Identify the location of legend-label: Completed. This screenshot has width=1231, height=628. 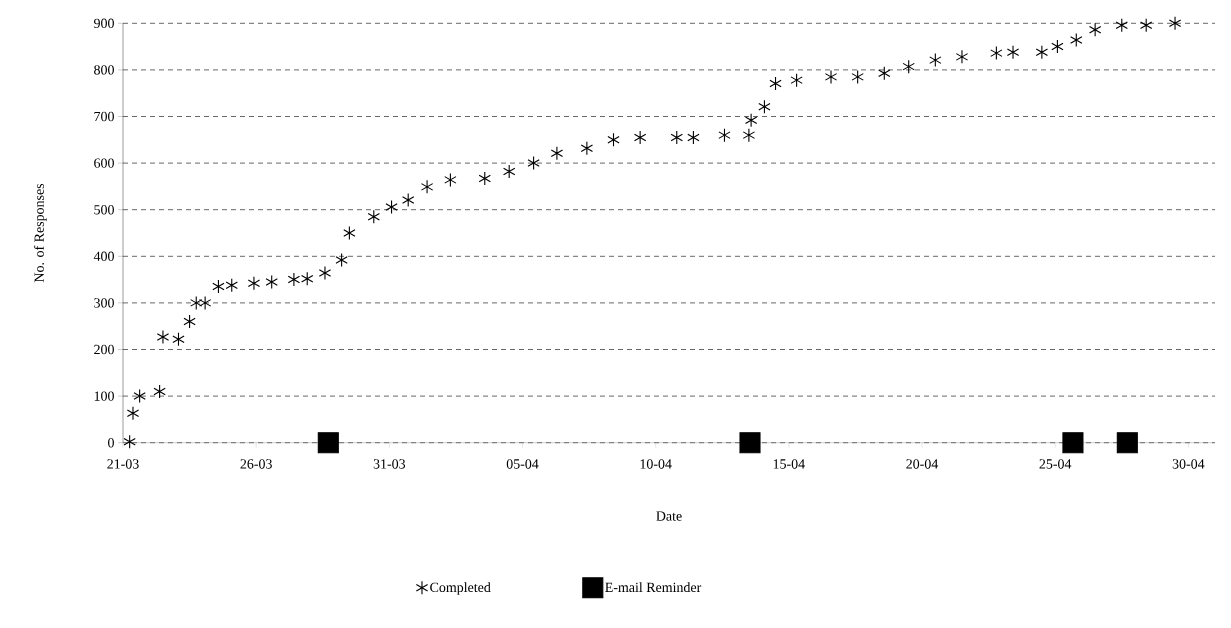
(460, 588).